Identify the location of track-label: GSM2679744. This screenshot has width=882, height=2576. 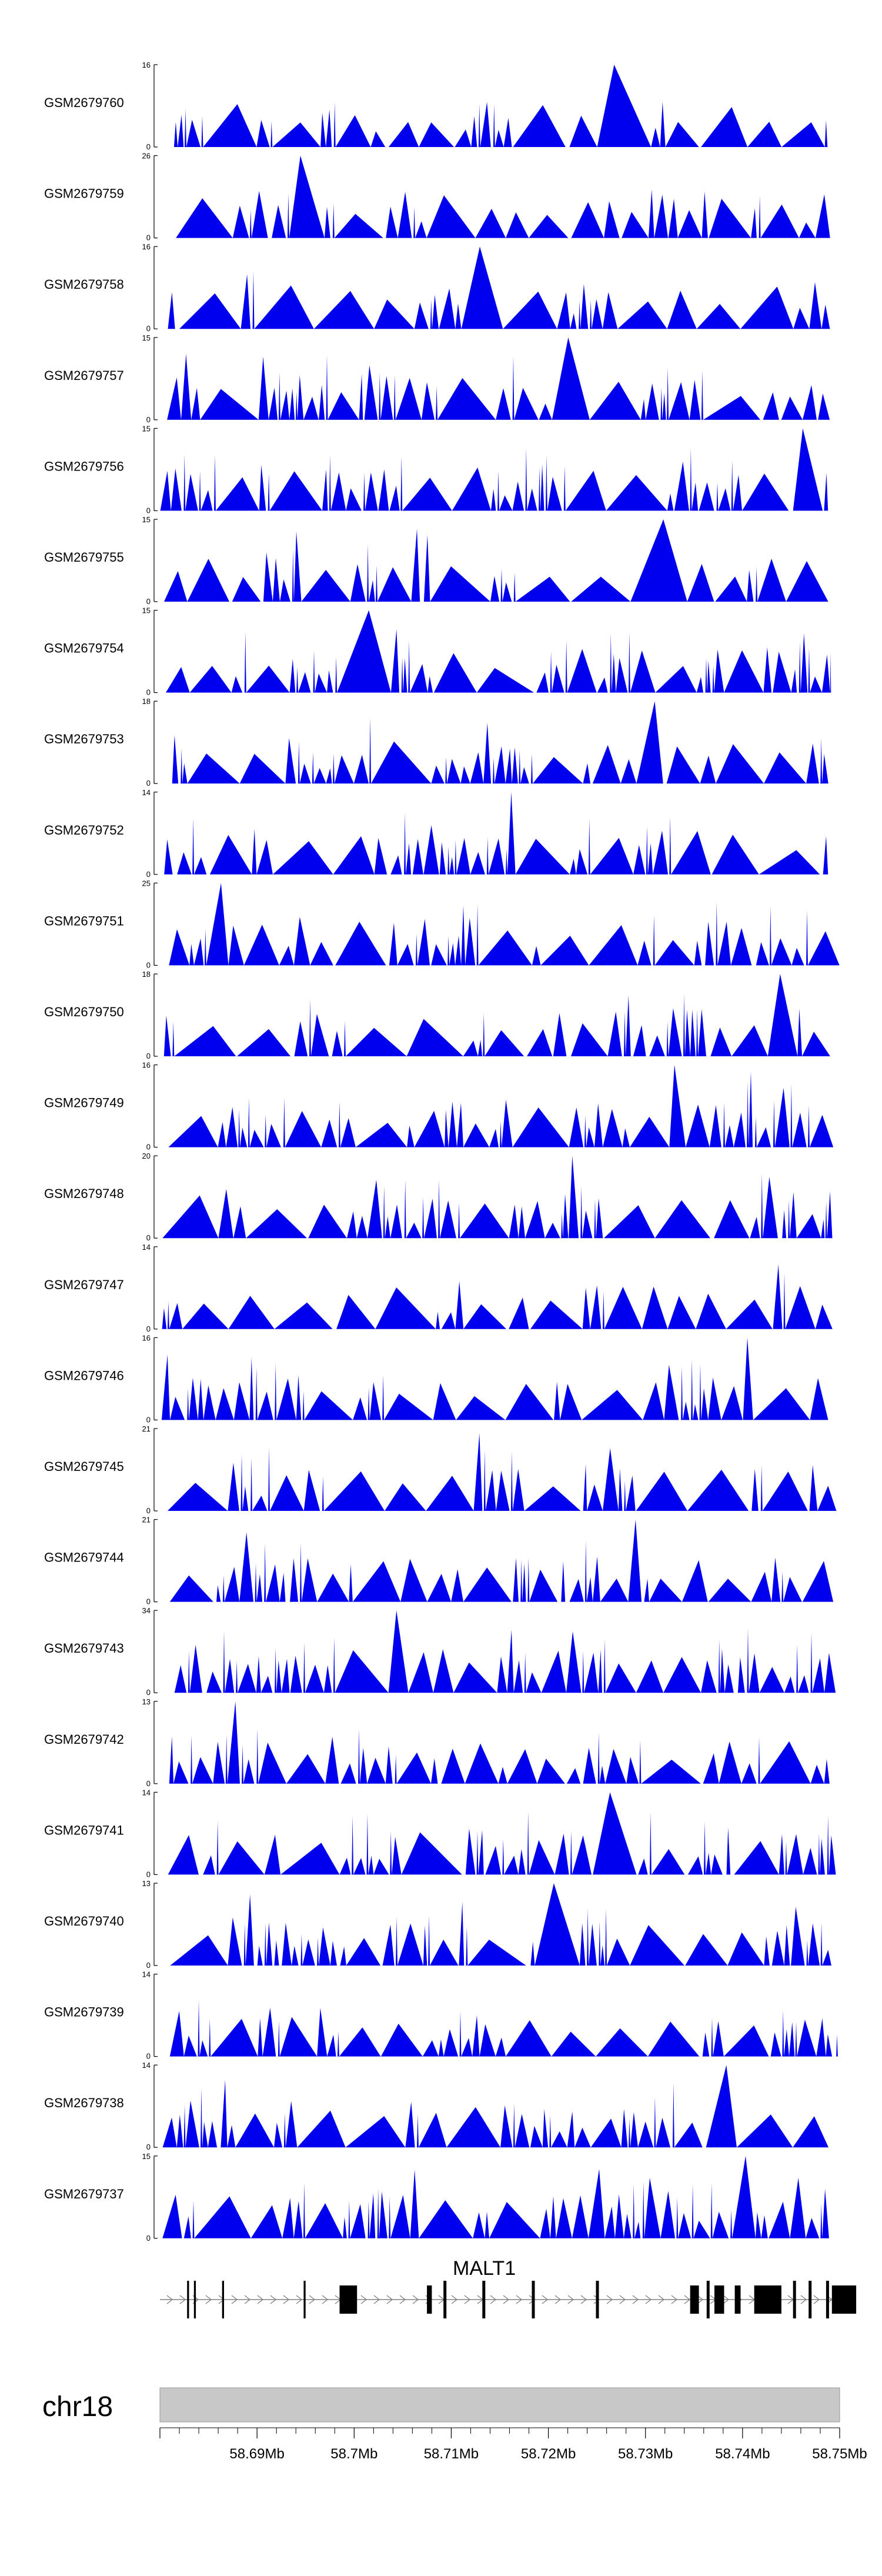
(84, 1557).